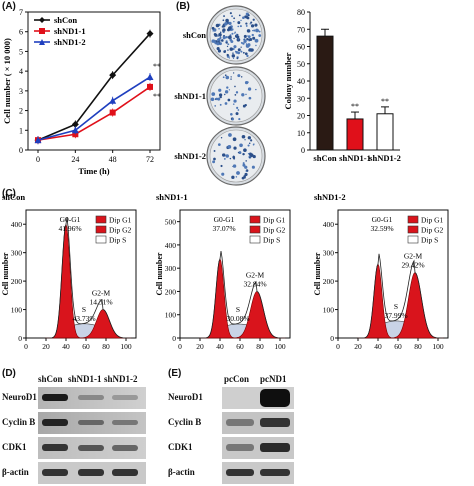 The height and width of the screenshot is (486, 474). Describe the element at coordinates (194, 35) in the screenshot. I see `dish-label: shCon` at that location.